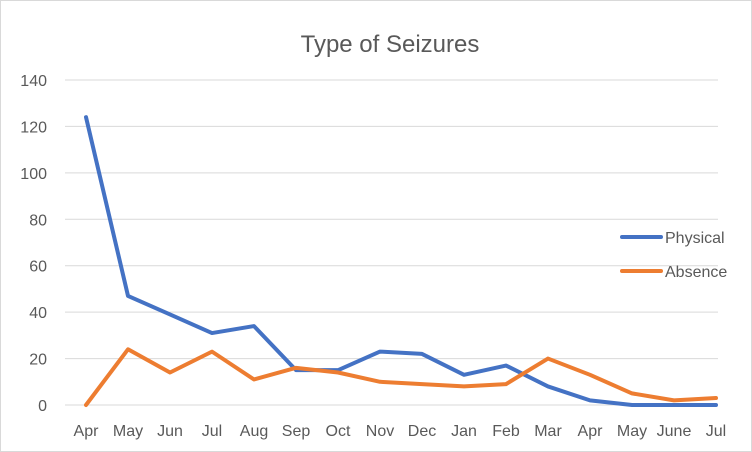 This screenshot has width=752, height=452. I want to click on y-tick-label: 140, so click(33, 81).